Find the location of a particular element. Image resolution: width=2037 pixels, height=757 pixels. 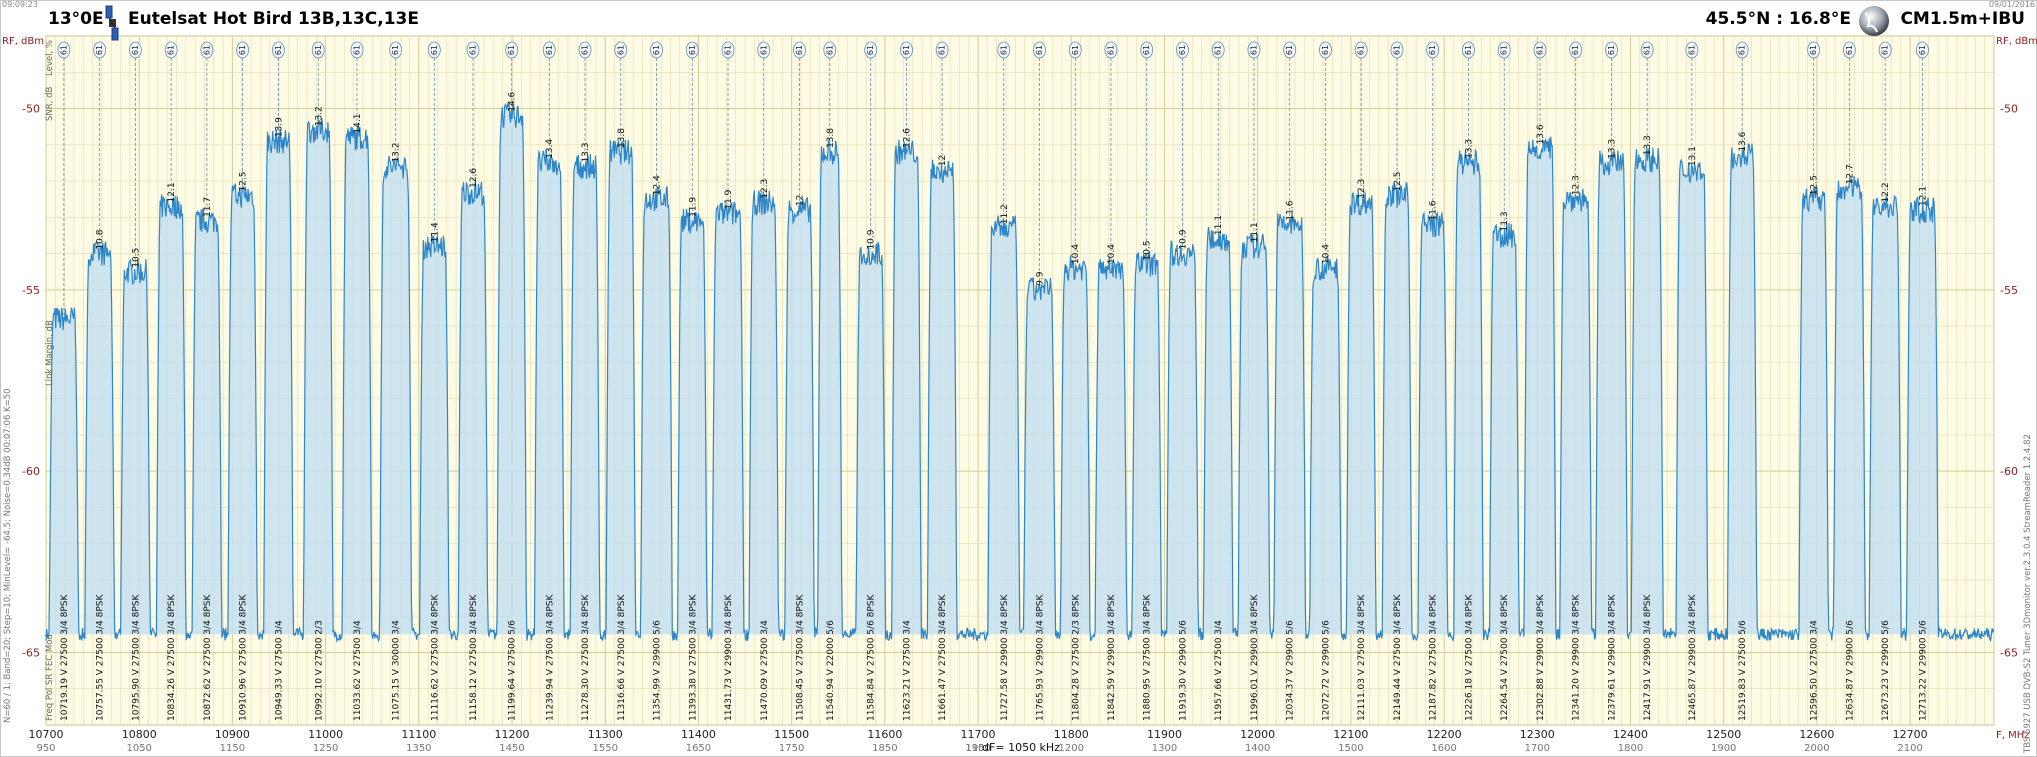

snr-label: 14.1 is located at coordinates (358, 123).